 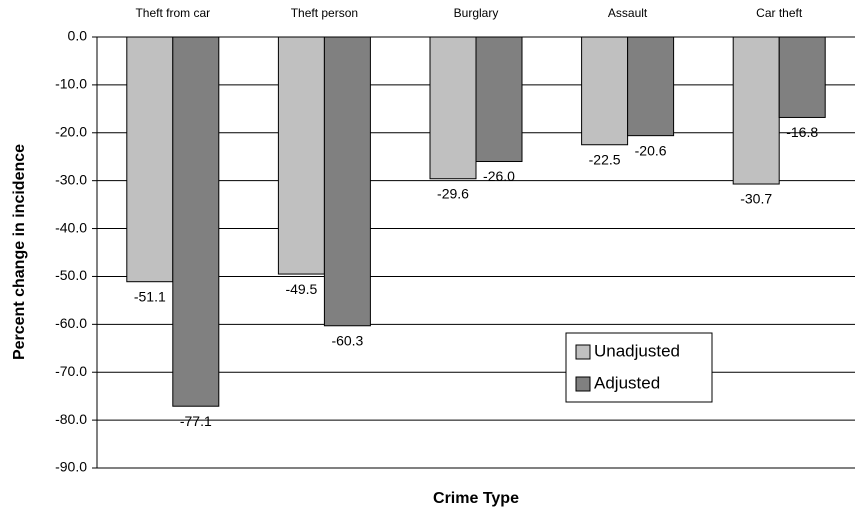 I want to click on category-label: Burglary, so click(x=476, y=13).